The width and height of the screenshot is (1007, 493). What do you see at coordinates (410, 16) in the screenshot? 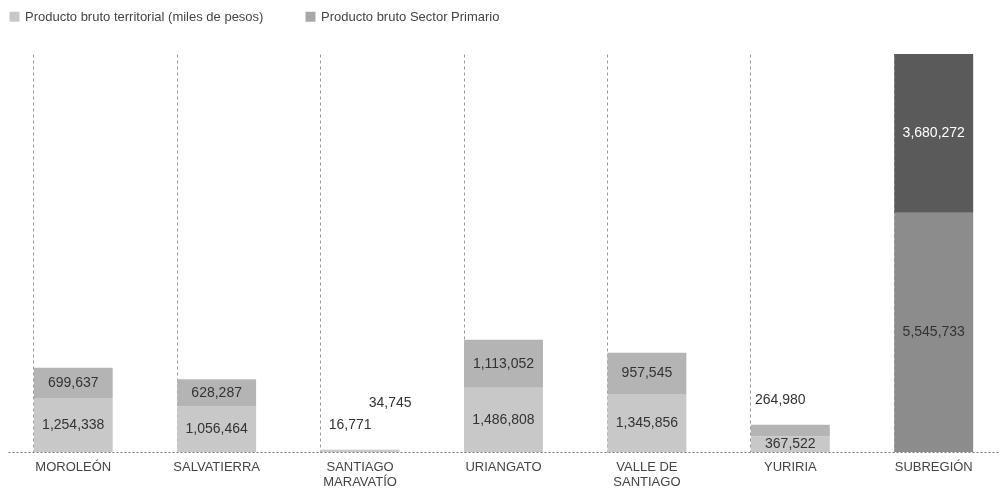
I see `legend-label: Producto bruto Sector Primario` at bounding box center [410, 16].